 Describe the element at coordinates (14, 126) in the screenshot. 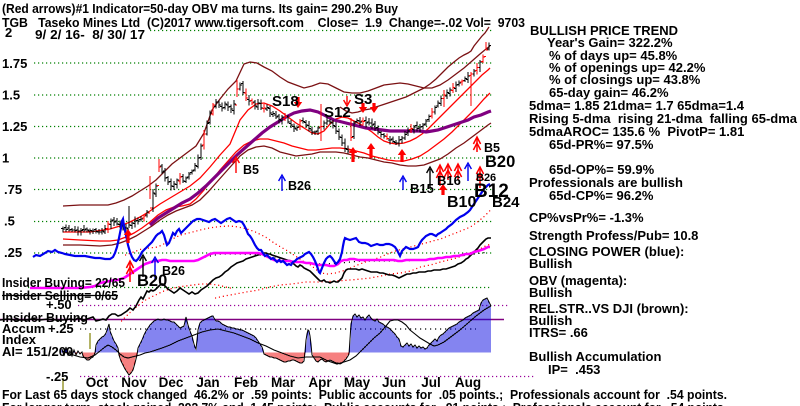

I see `svg-text: 1.25` at that location.